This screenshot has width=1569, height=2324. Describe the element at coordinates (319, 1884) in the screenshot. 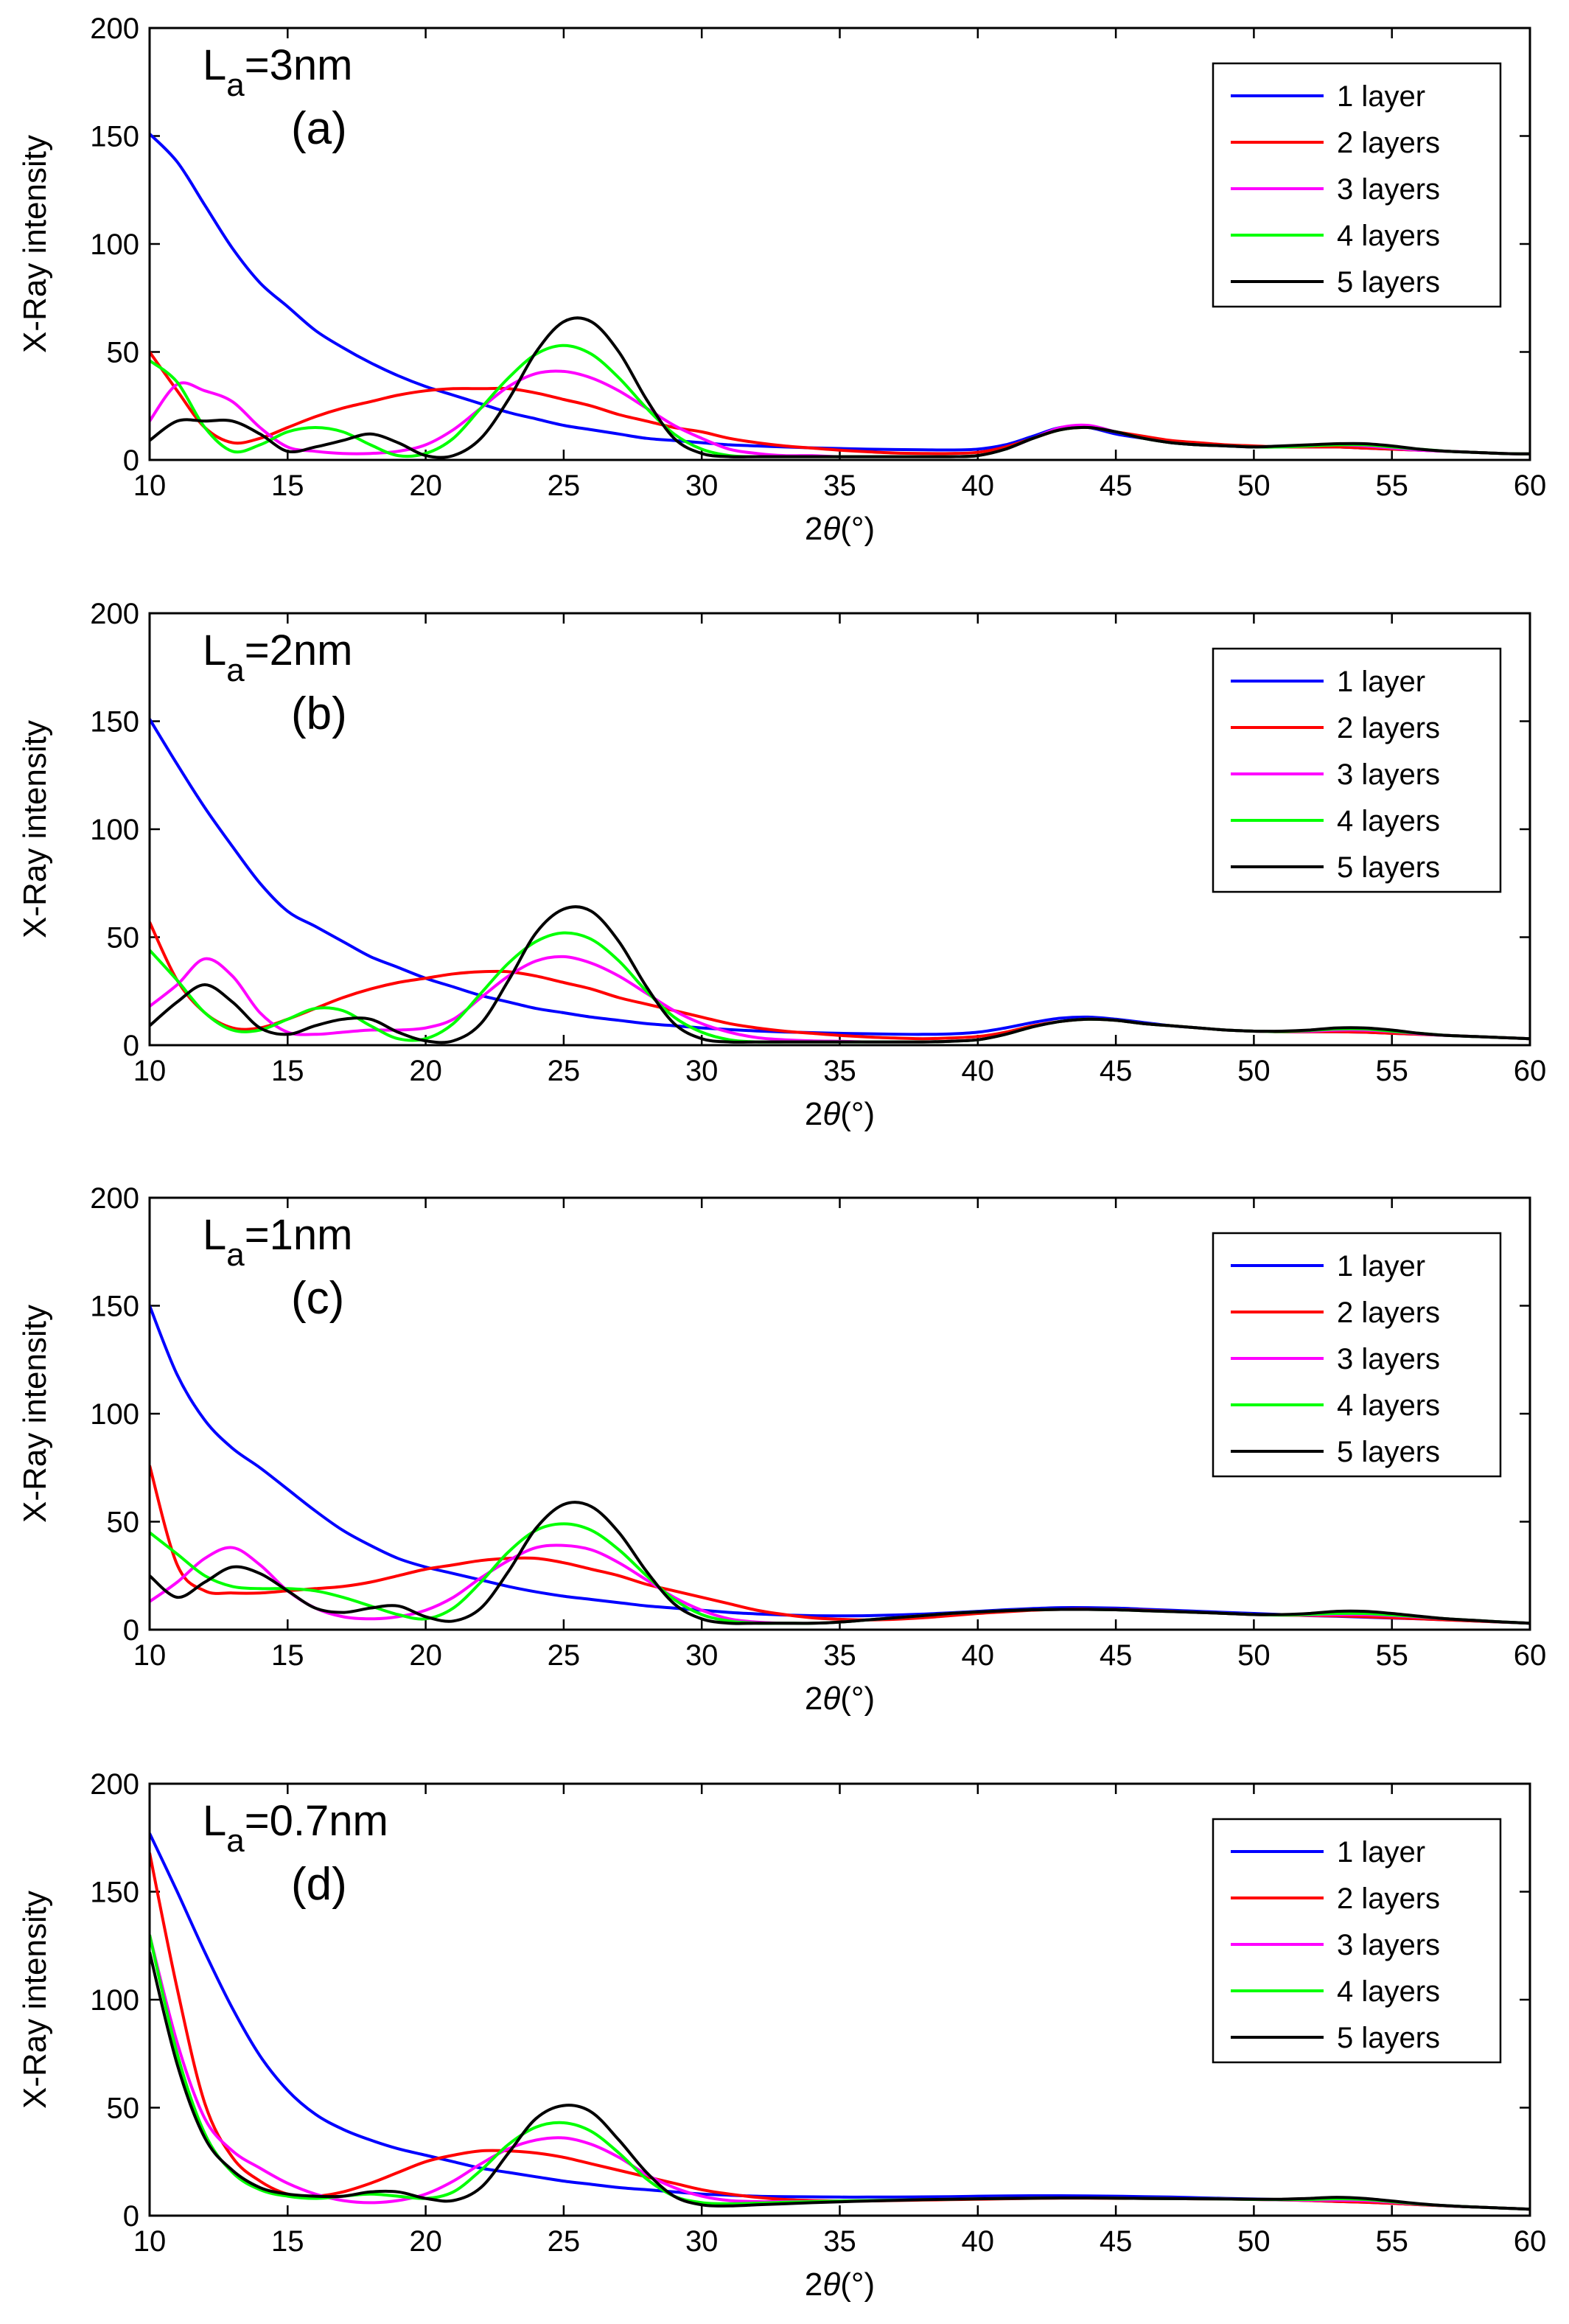

I see `panel-label: (d)` at that location.